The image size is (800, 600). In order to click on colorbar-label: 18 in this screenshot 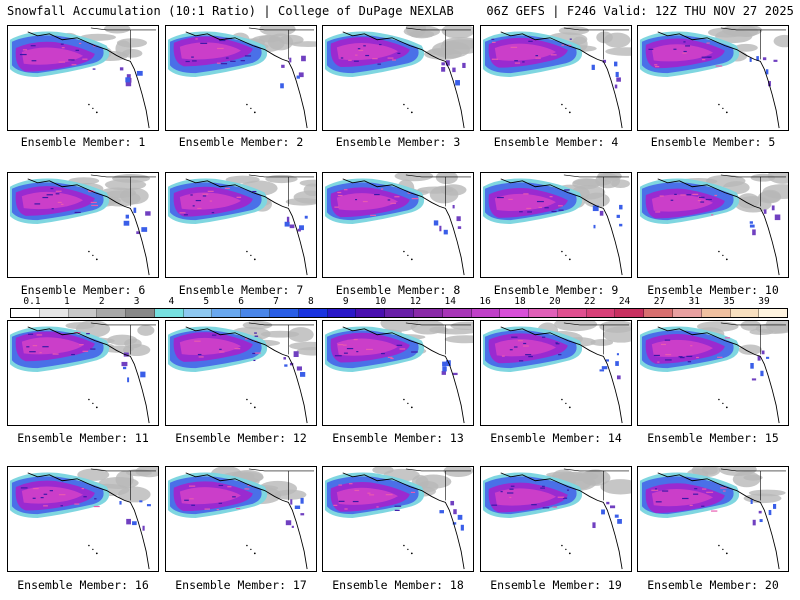, I will do `click(520, 301)`.